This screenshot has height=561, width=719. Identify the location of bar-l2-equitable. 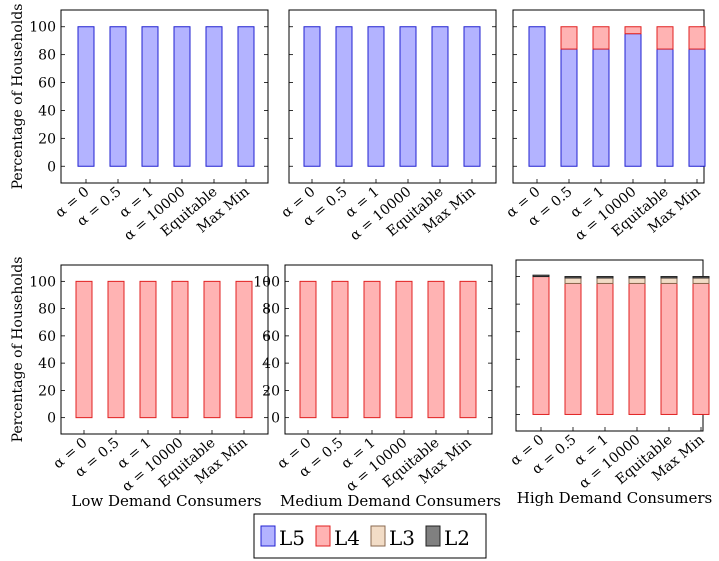
(669, 277).